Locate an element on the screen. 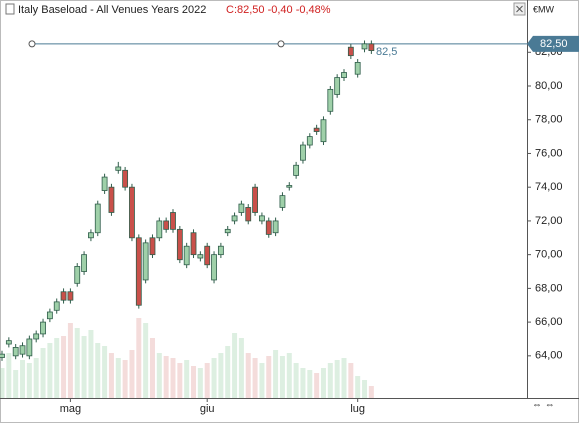  price-tag-label: 82,50 is located at coordinates (554, 44).